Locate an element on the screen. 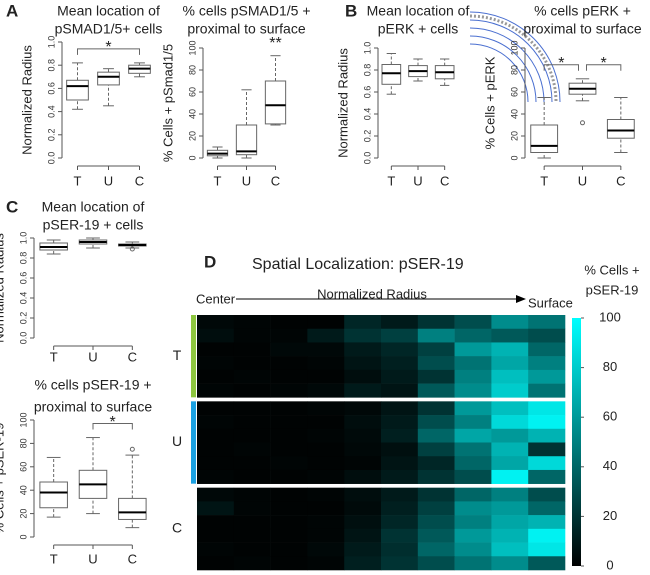 This screenshot has height=575, width=650. y-tick-label: 0.8 is located at coordinates (23, 258).